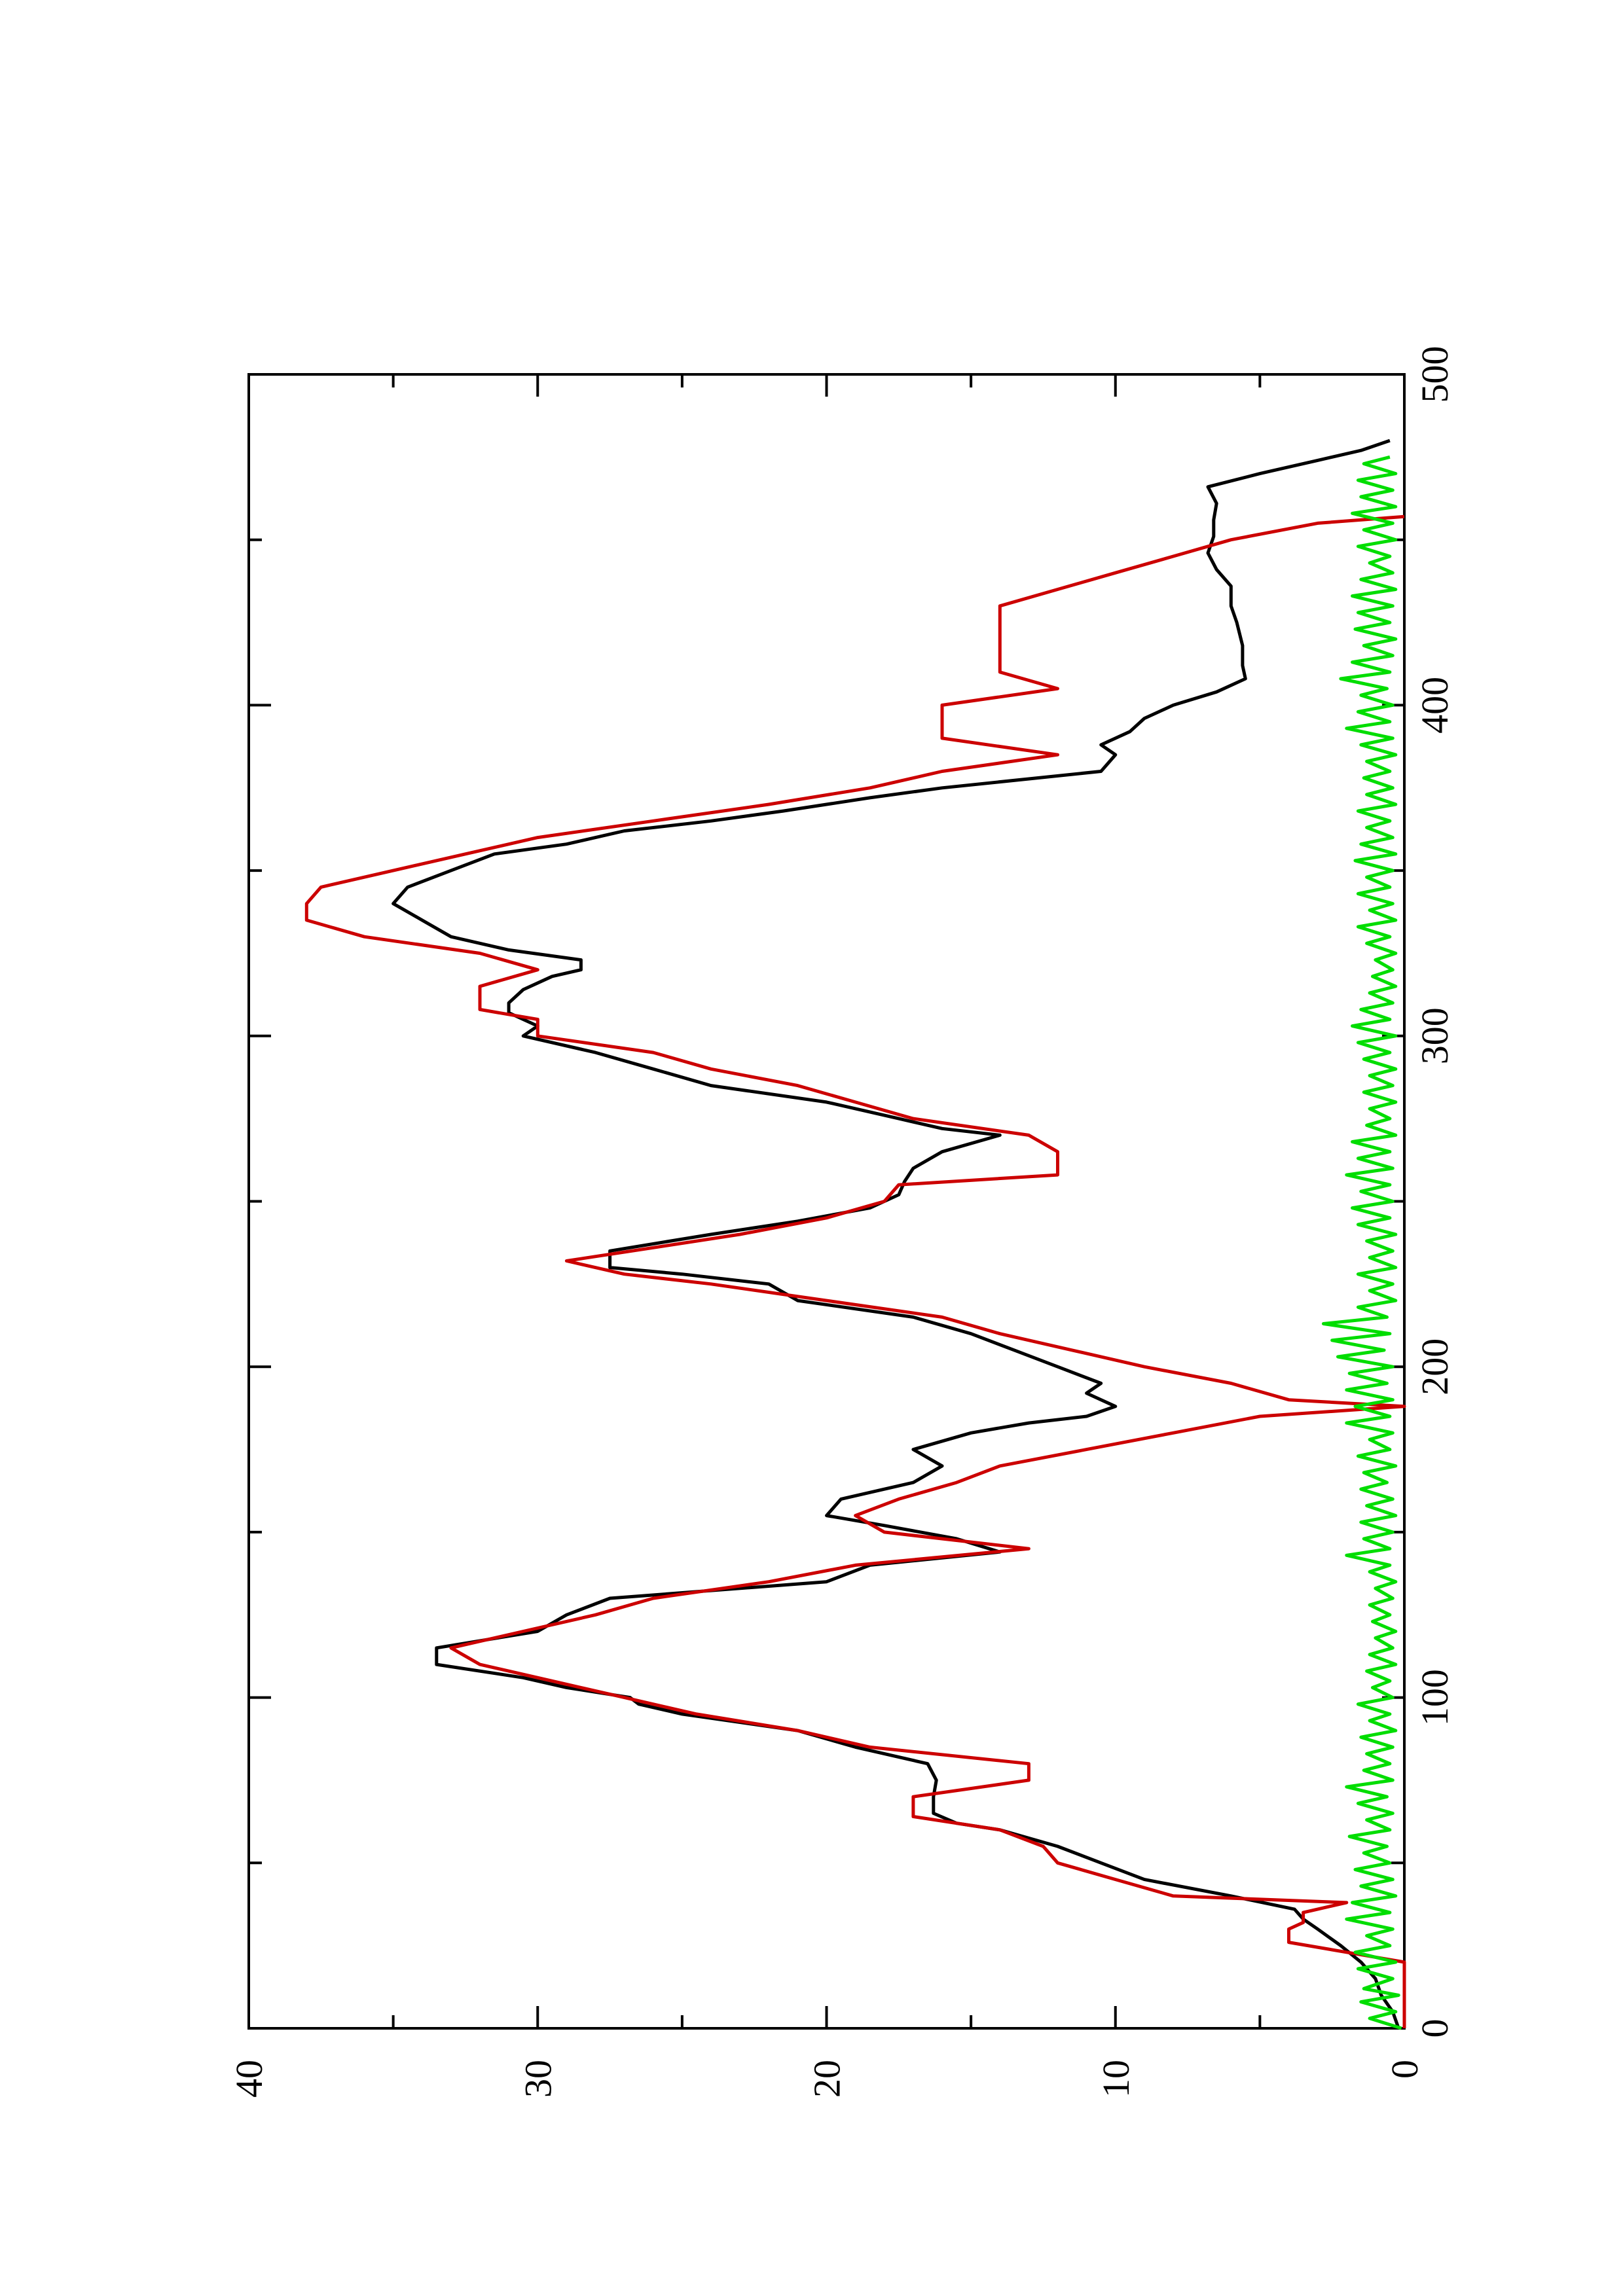  Describe the element at coordinates (1434, 374) in the screenshot. I see `x-tick-label: 500` at that location.